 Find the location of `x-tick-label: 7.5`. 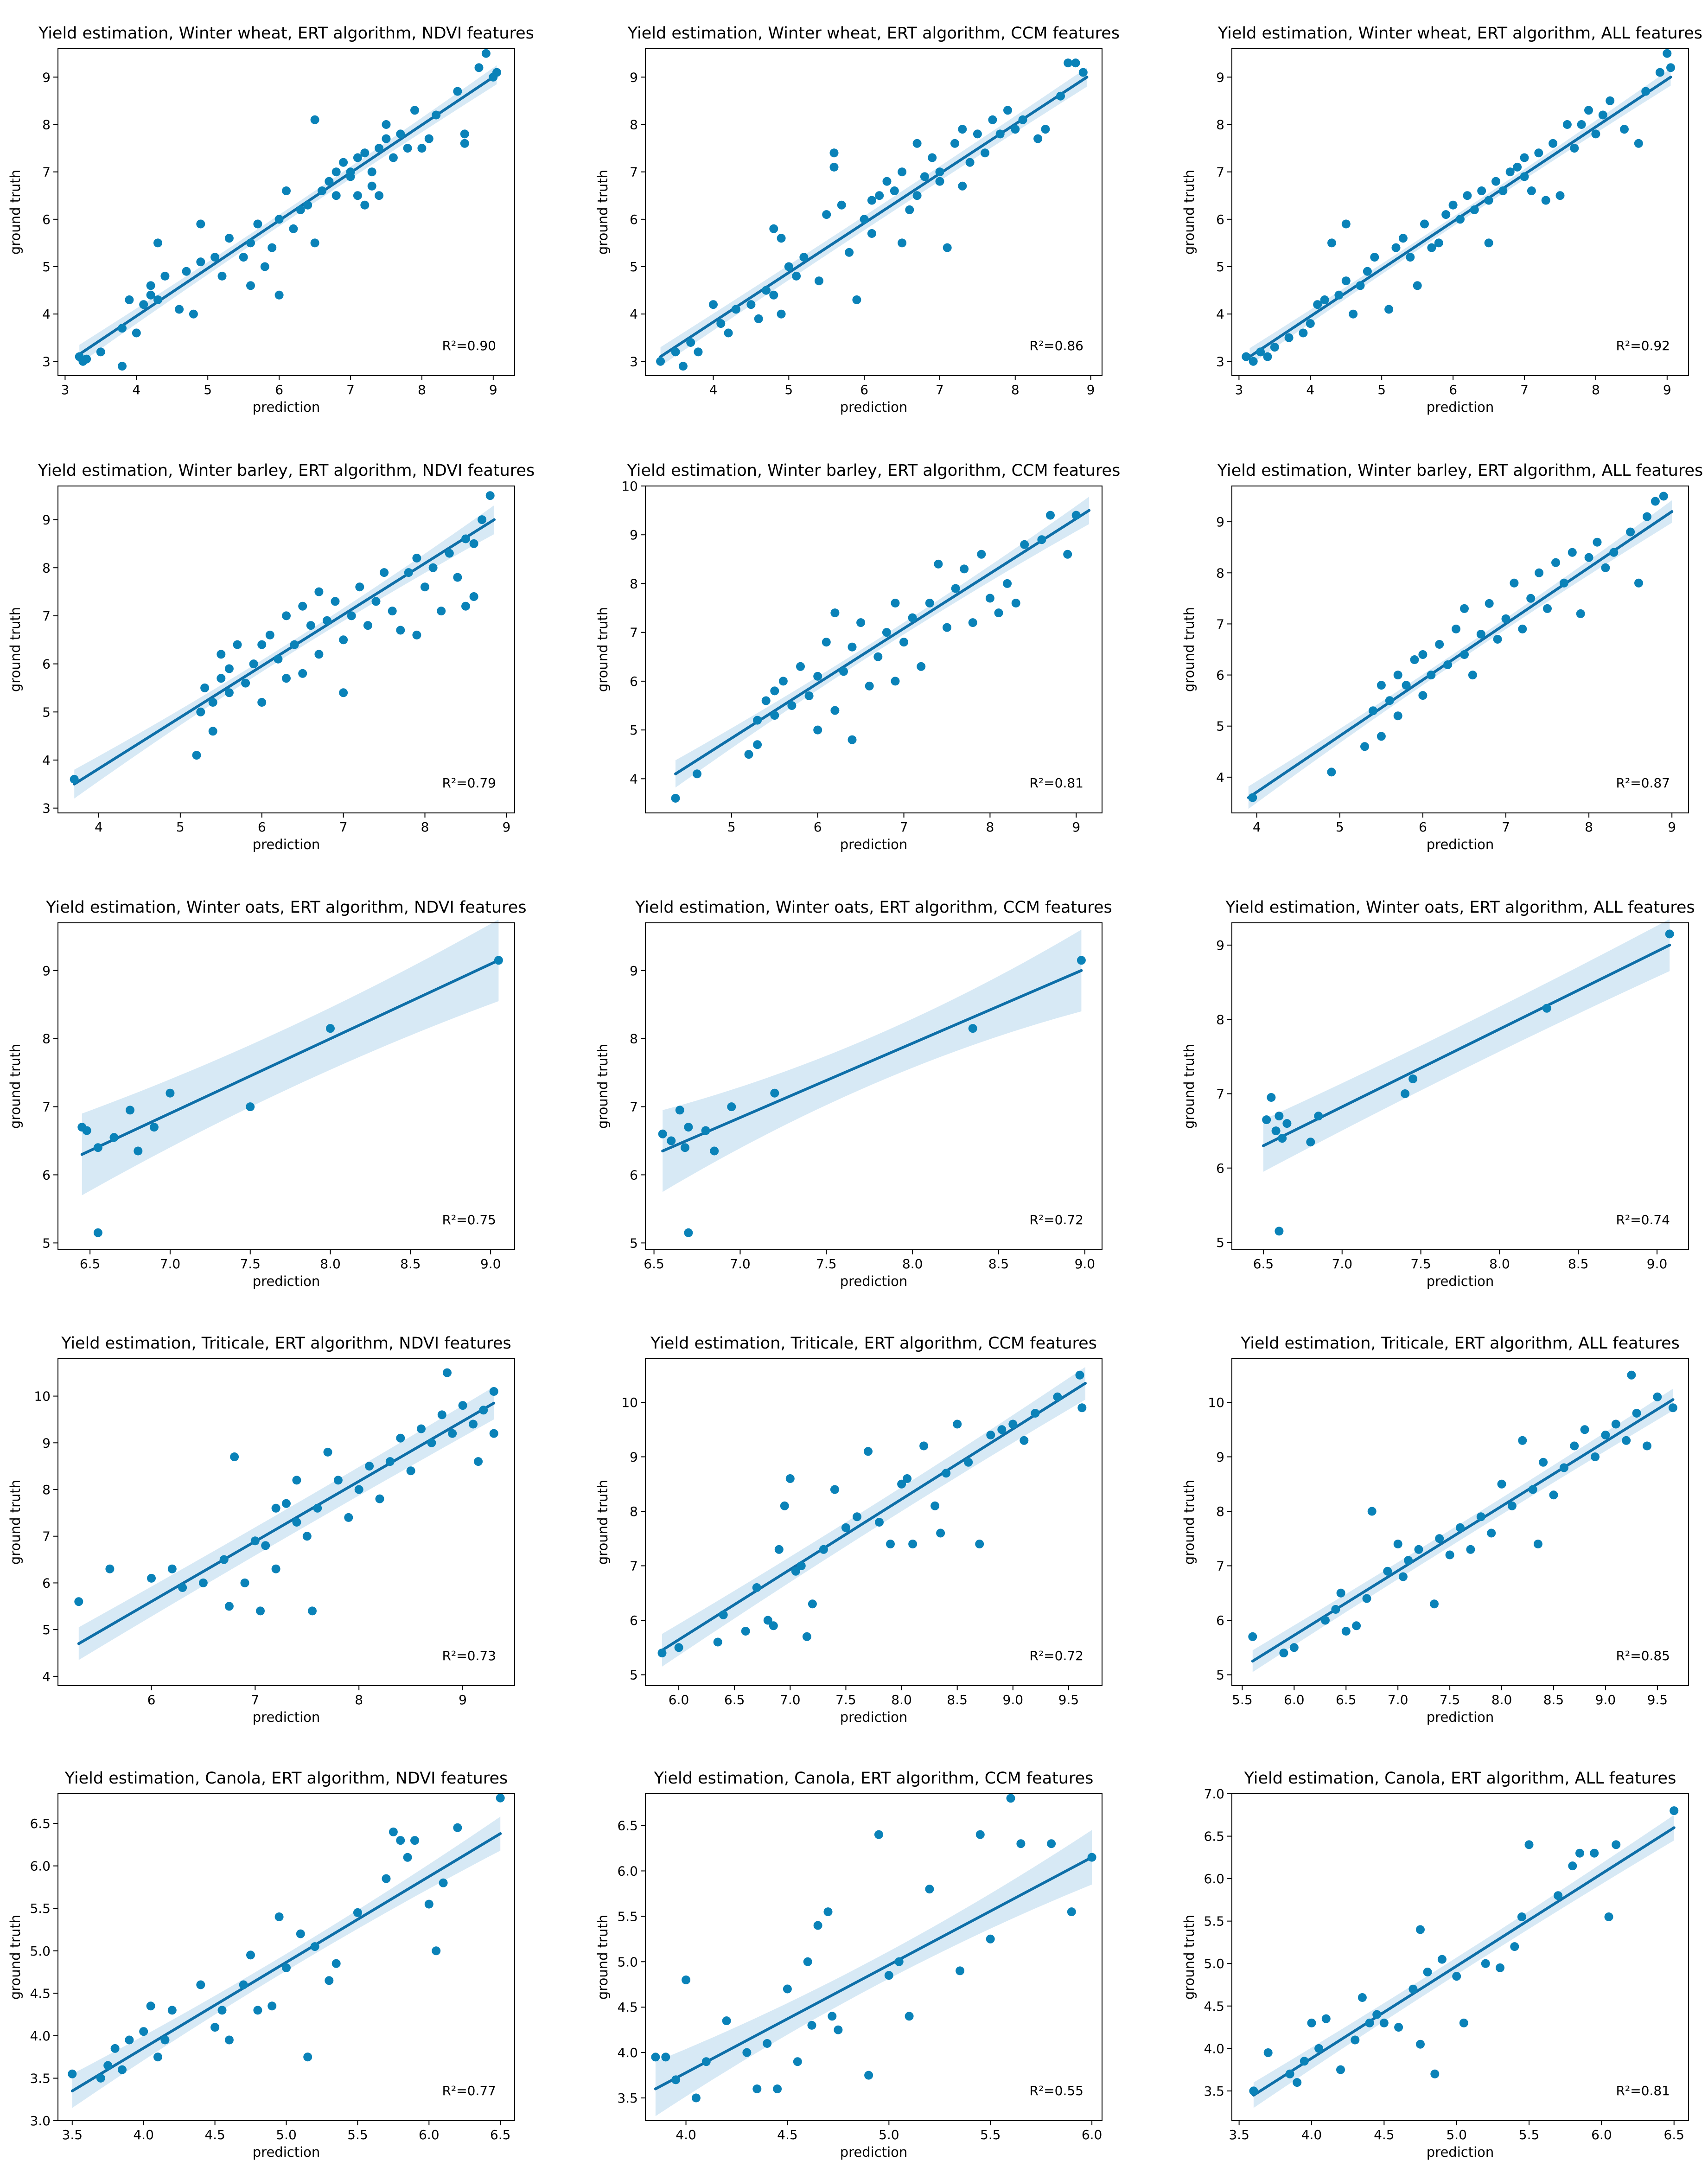

x-tick-label: 7.5 is located at coordinates (826, 1264).